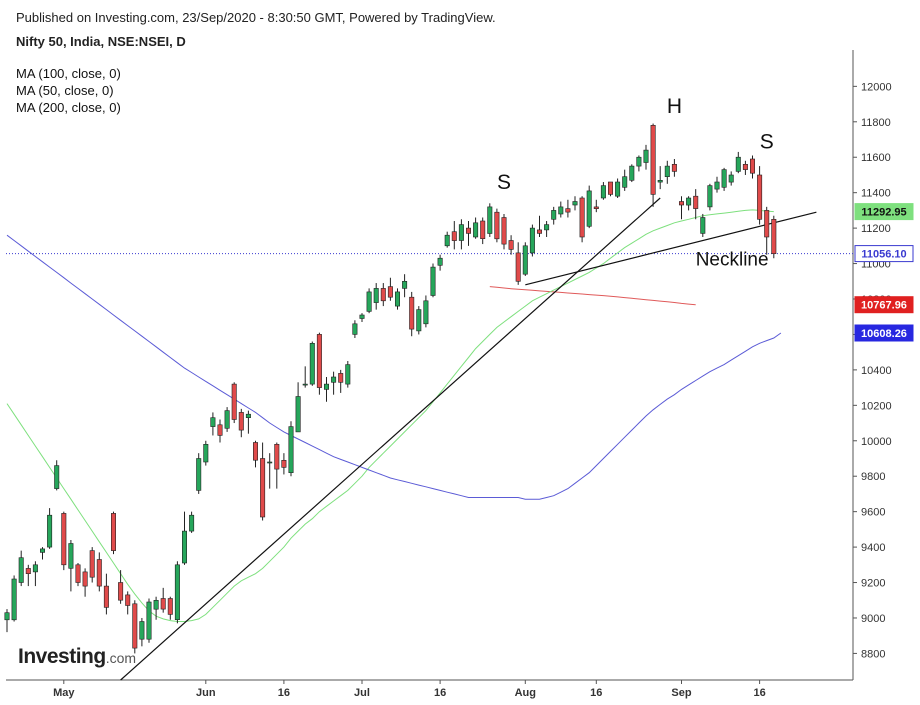  I want to click on y-tick-label: 9000, so click(873, 619).